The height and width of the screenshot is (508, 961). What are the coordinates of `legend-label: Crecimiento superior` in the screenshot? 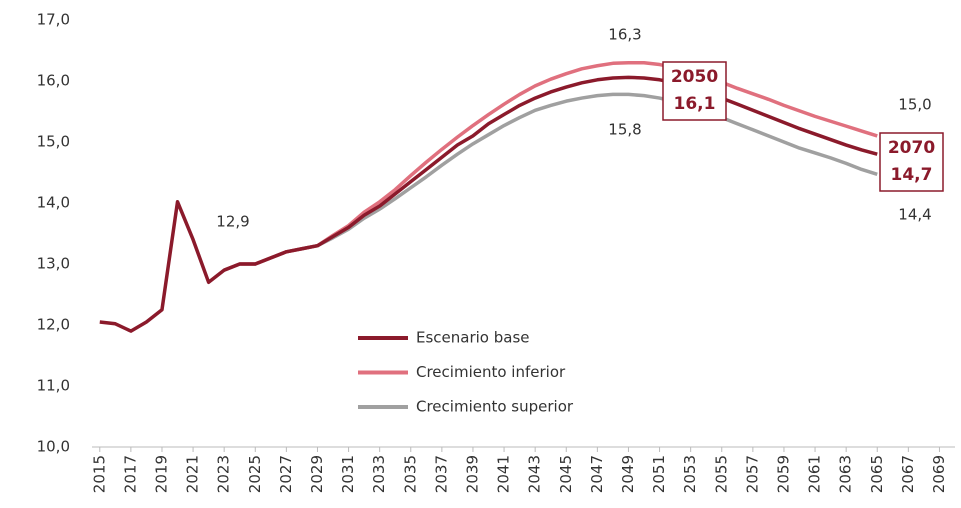 It's located at (495, 407).